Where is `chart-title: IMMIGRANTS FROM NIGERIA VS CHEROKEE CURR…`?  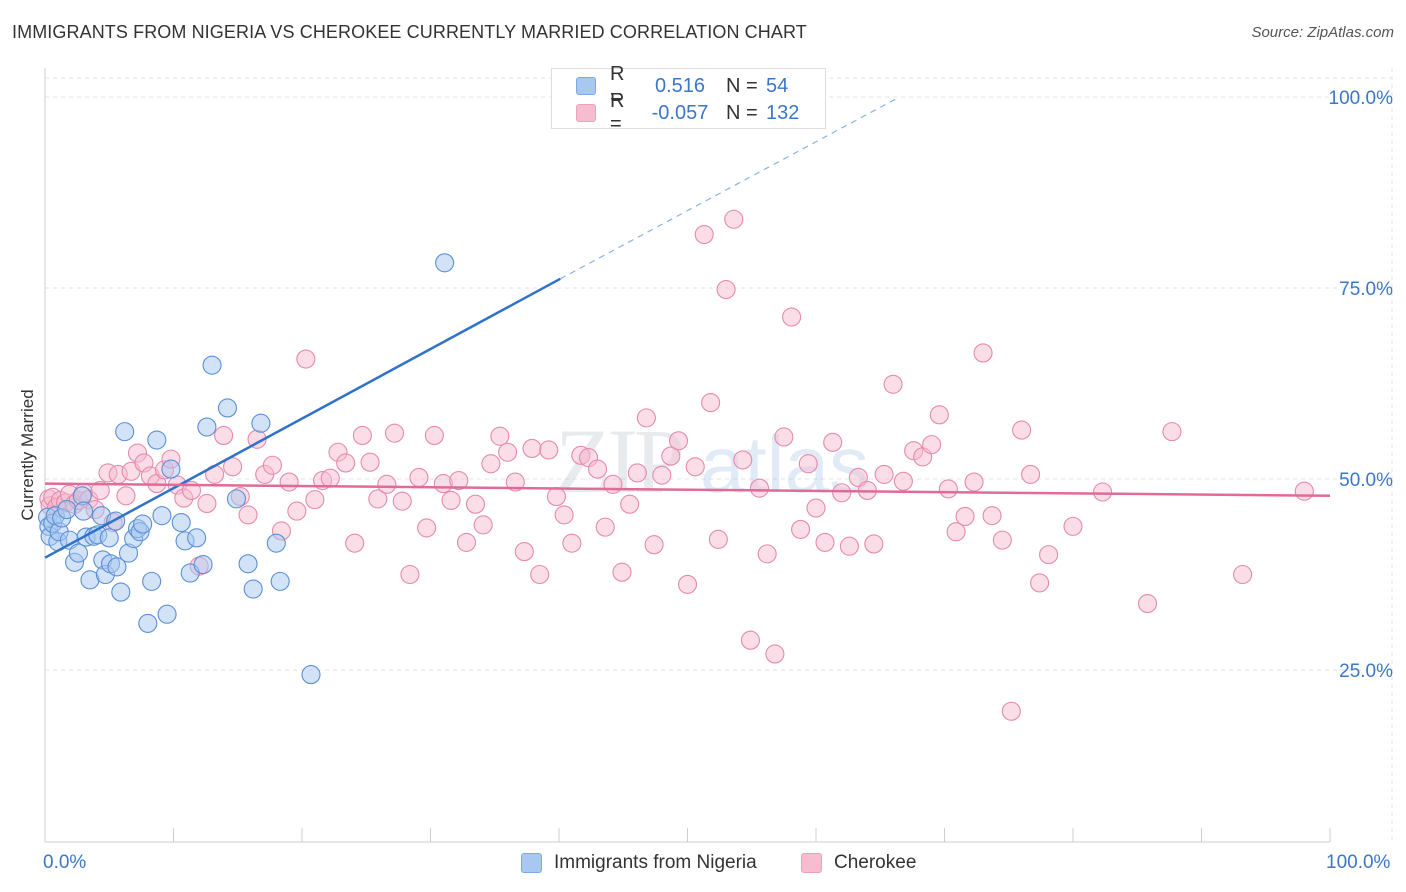 chart-title: IMMIGRANTS FROM NIGERIA VS CHEROKEE CURR… is located at coordinates (409, 32).